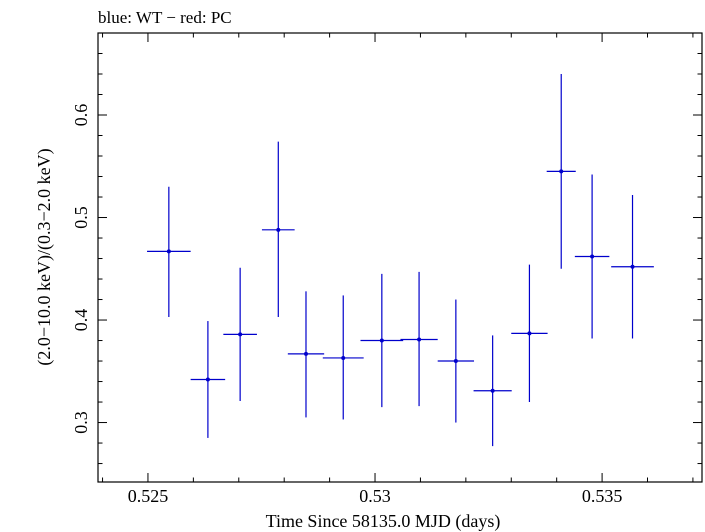  I want to click on y-tick-label: 0.6, so click(81, 115).